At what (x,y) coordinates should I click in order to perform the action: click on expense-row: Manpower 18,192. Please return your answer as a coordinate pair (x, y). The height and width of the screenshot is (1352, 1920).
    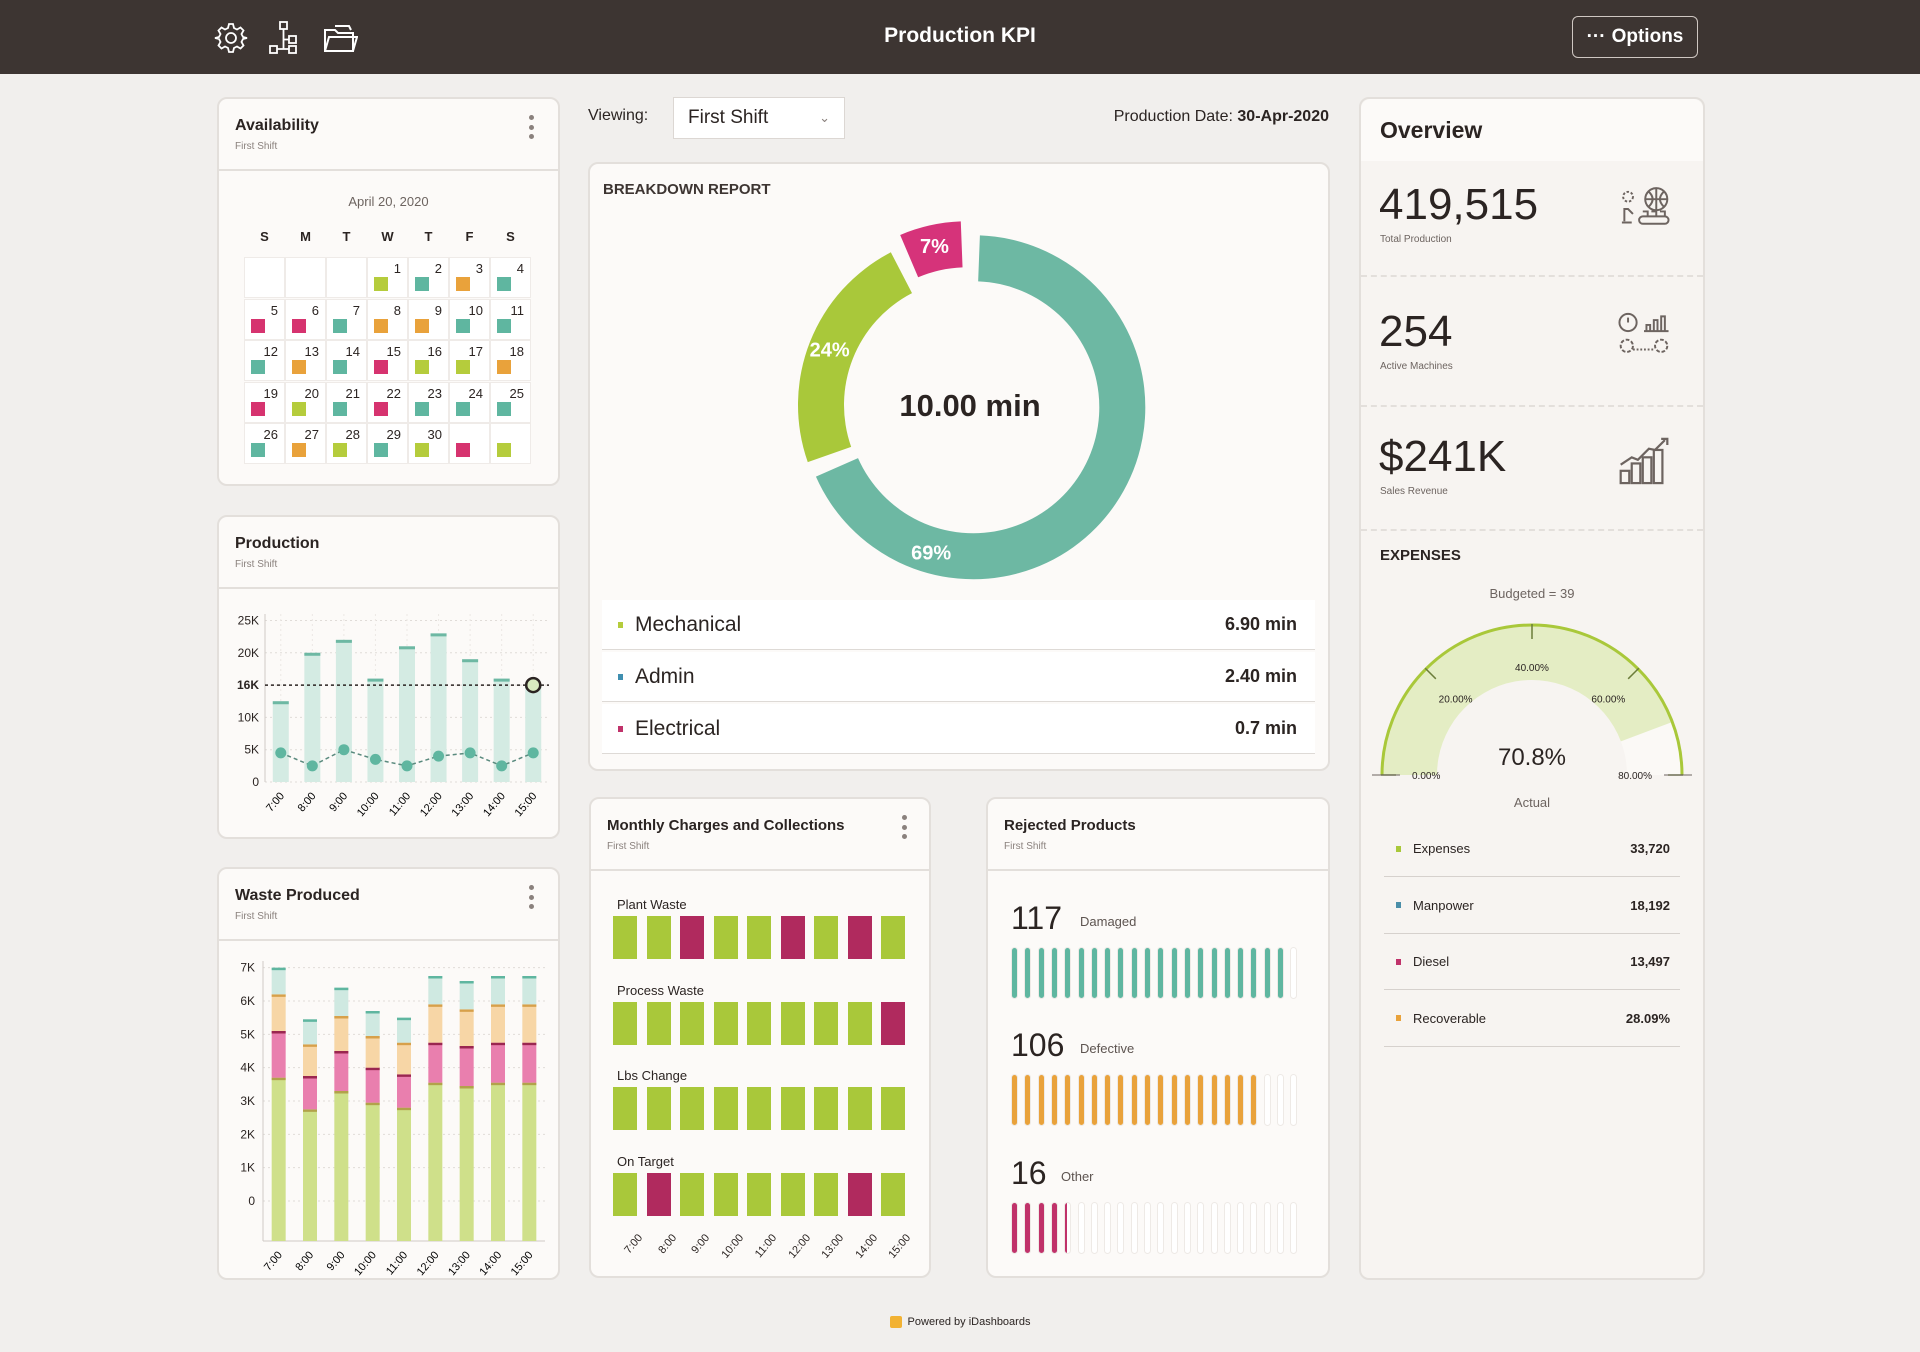
    Looking at the image, I should click on (1532, 906).